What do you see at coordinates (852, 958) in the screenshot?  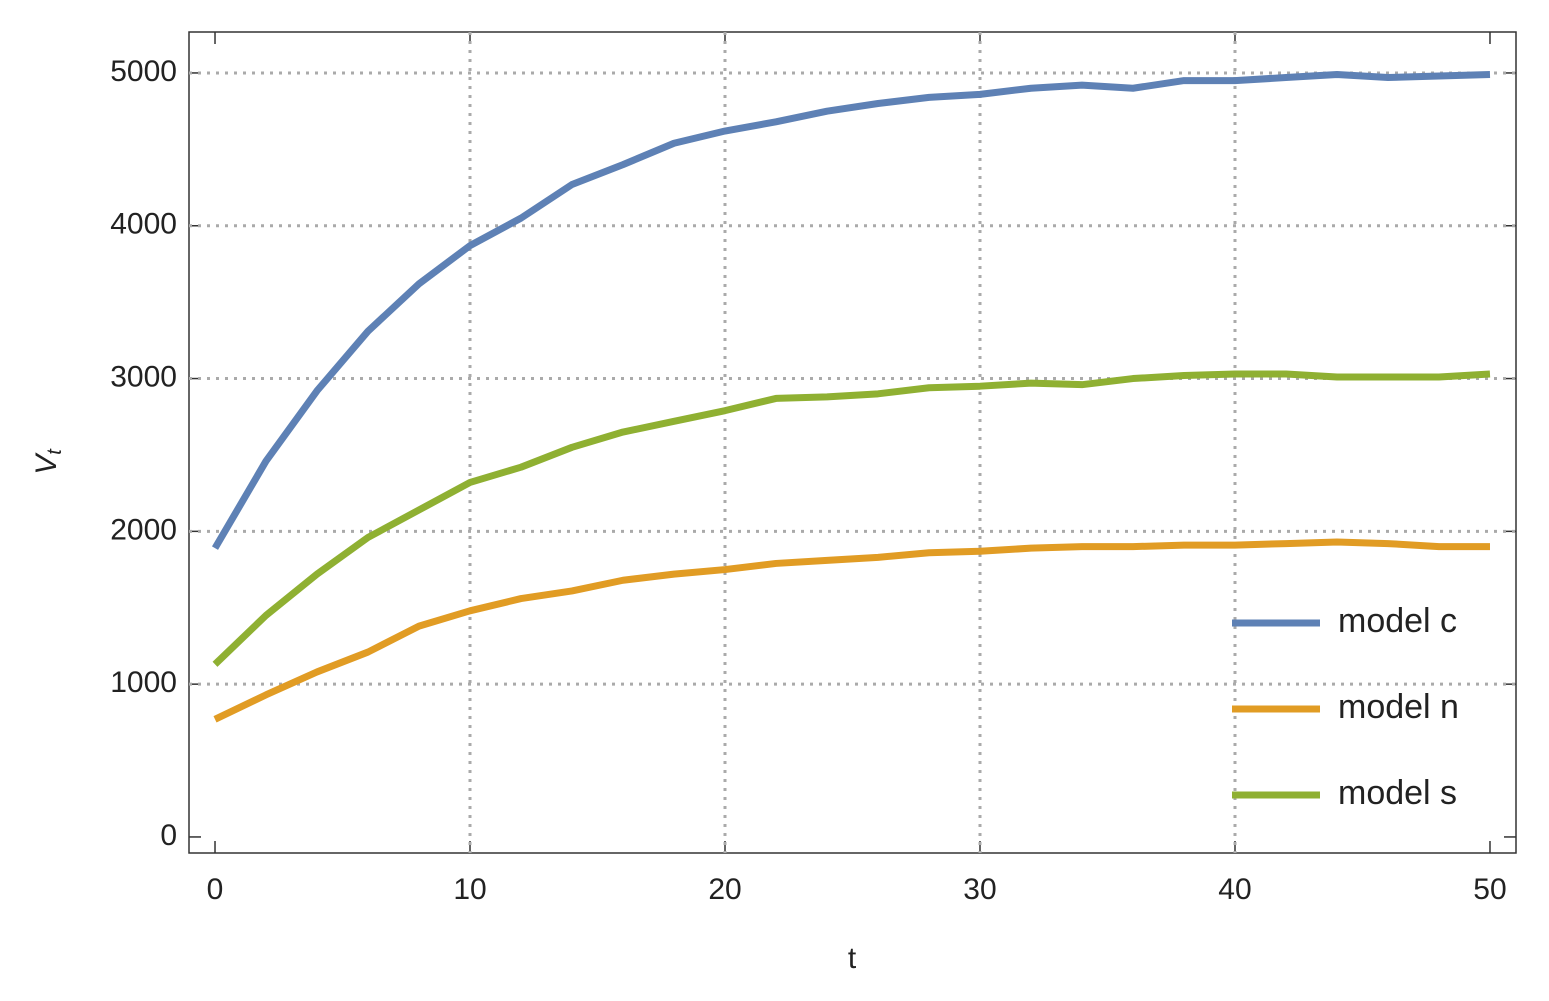 I see `x-axis-label: t` at bounding box center [852, 958].